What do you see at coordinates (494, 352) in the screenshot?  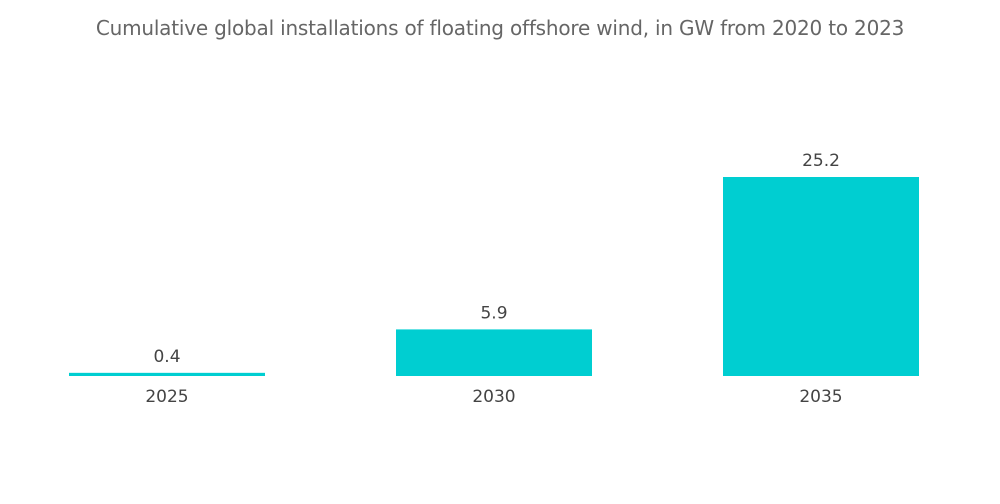 I see `bar-2030` at bounding box center [494, 352].